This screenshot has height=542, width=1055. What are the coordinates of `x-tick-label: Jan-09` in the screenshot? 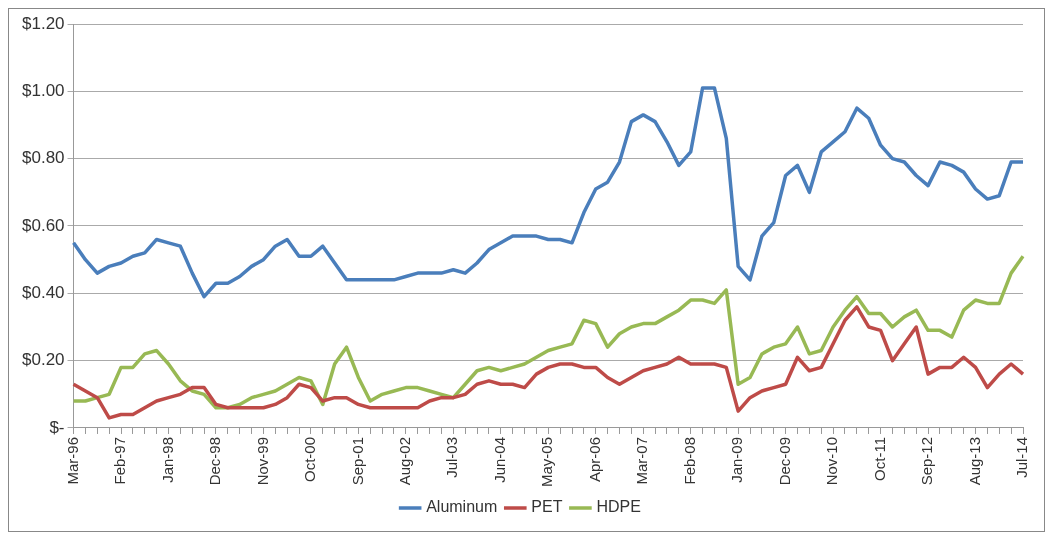 It's located at (737, 459).